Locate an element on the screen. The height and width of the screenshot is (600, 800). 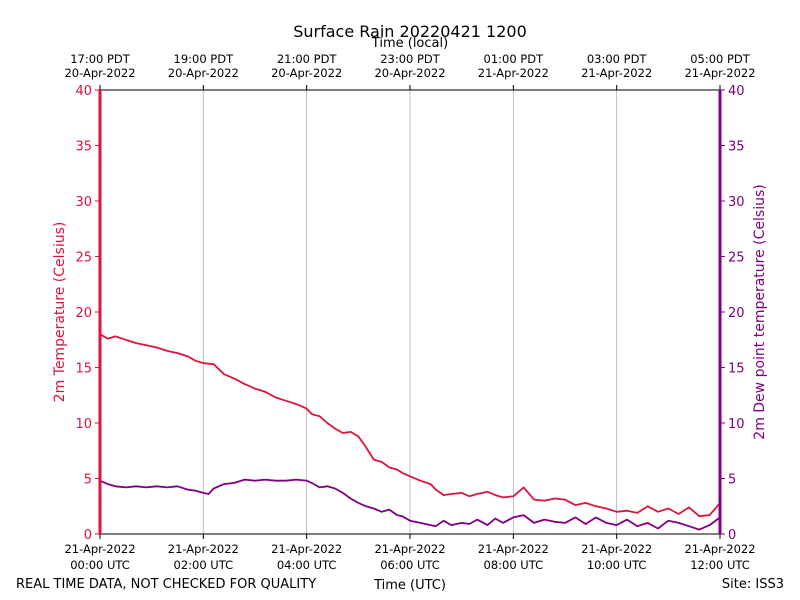
right-tick-label: 30 is located at coordinates (736, 202).